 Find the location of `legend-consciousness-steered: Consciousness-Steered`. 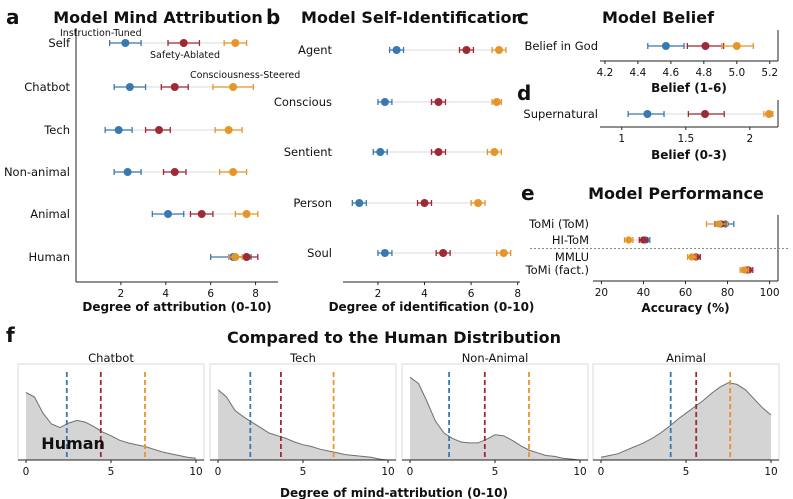

legend-consciousness-steered: Consciousness-Steered is located at coordinates (245, 75).